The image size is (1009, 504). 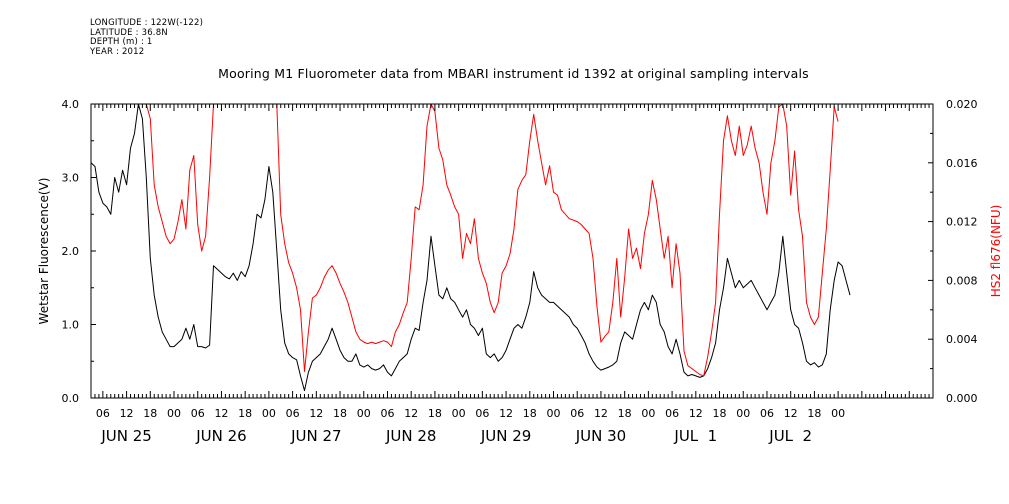 What do you see at coordinates (962, 163) in the screenshot?
I see `y2-tick-label: 0.016` at bounding box center [962, 163].